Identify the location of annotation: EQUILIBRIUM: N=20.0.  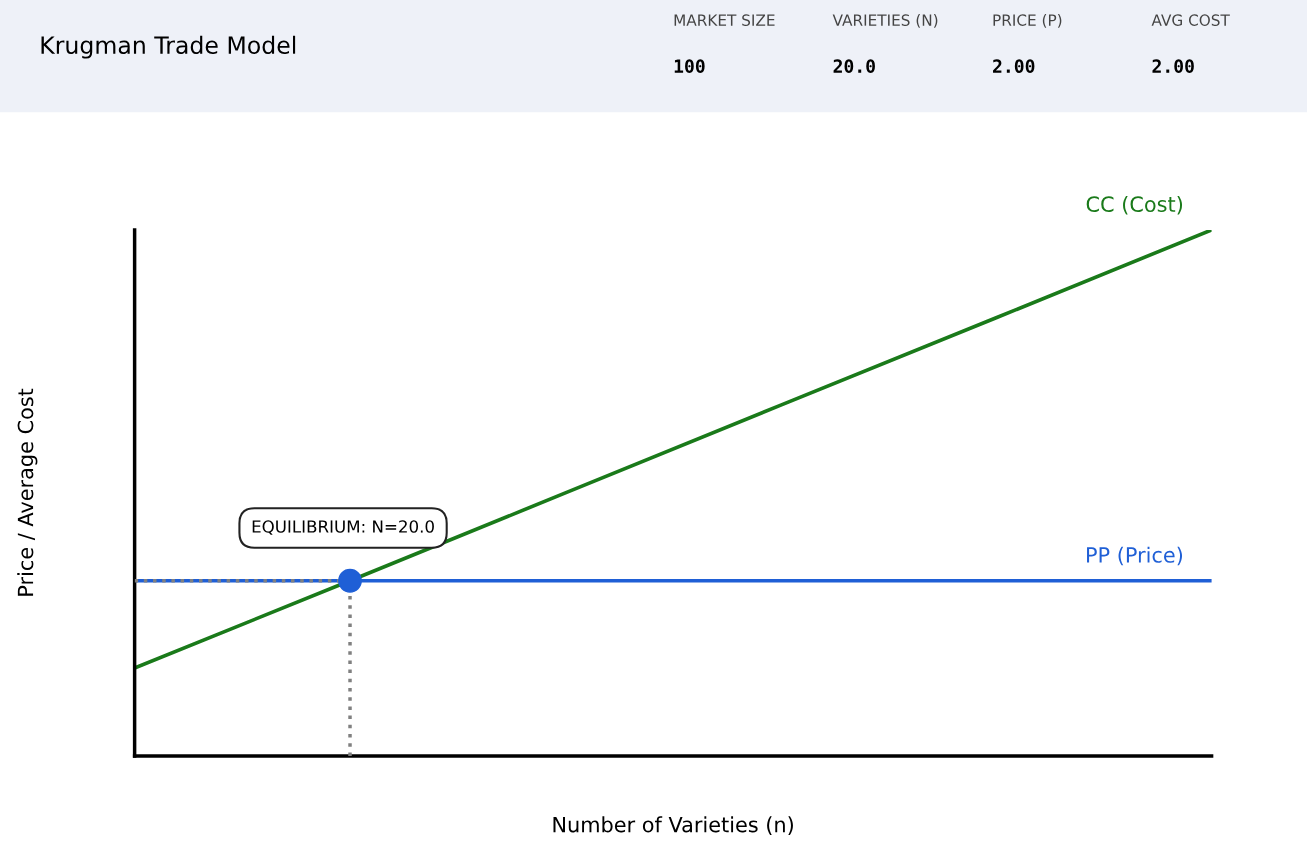
(343, 527).